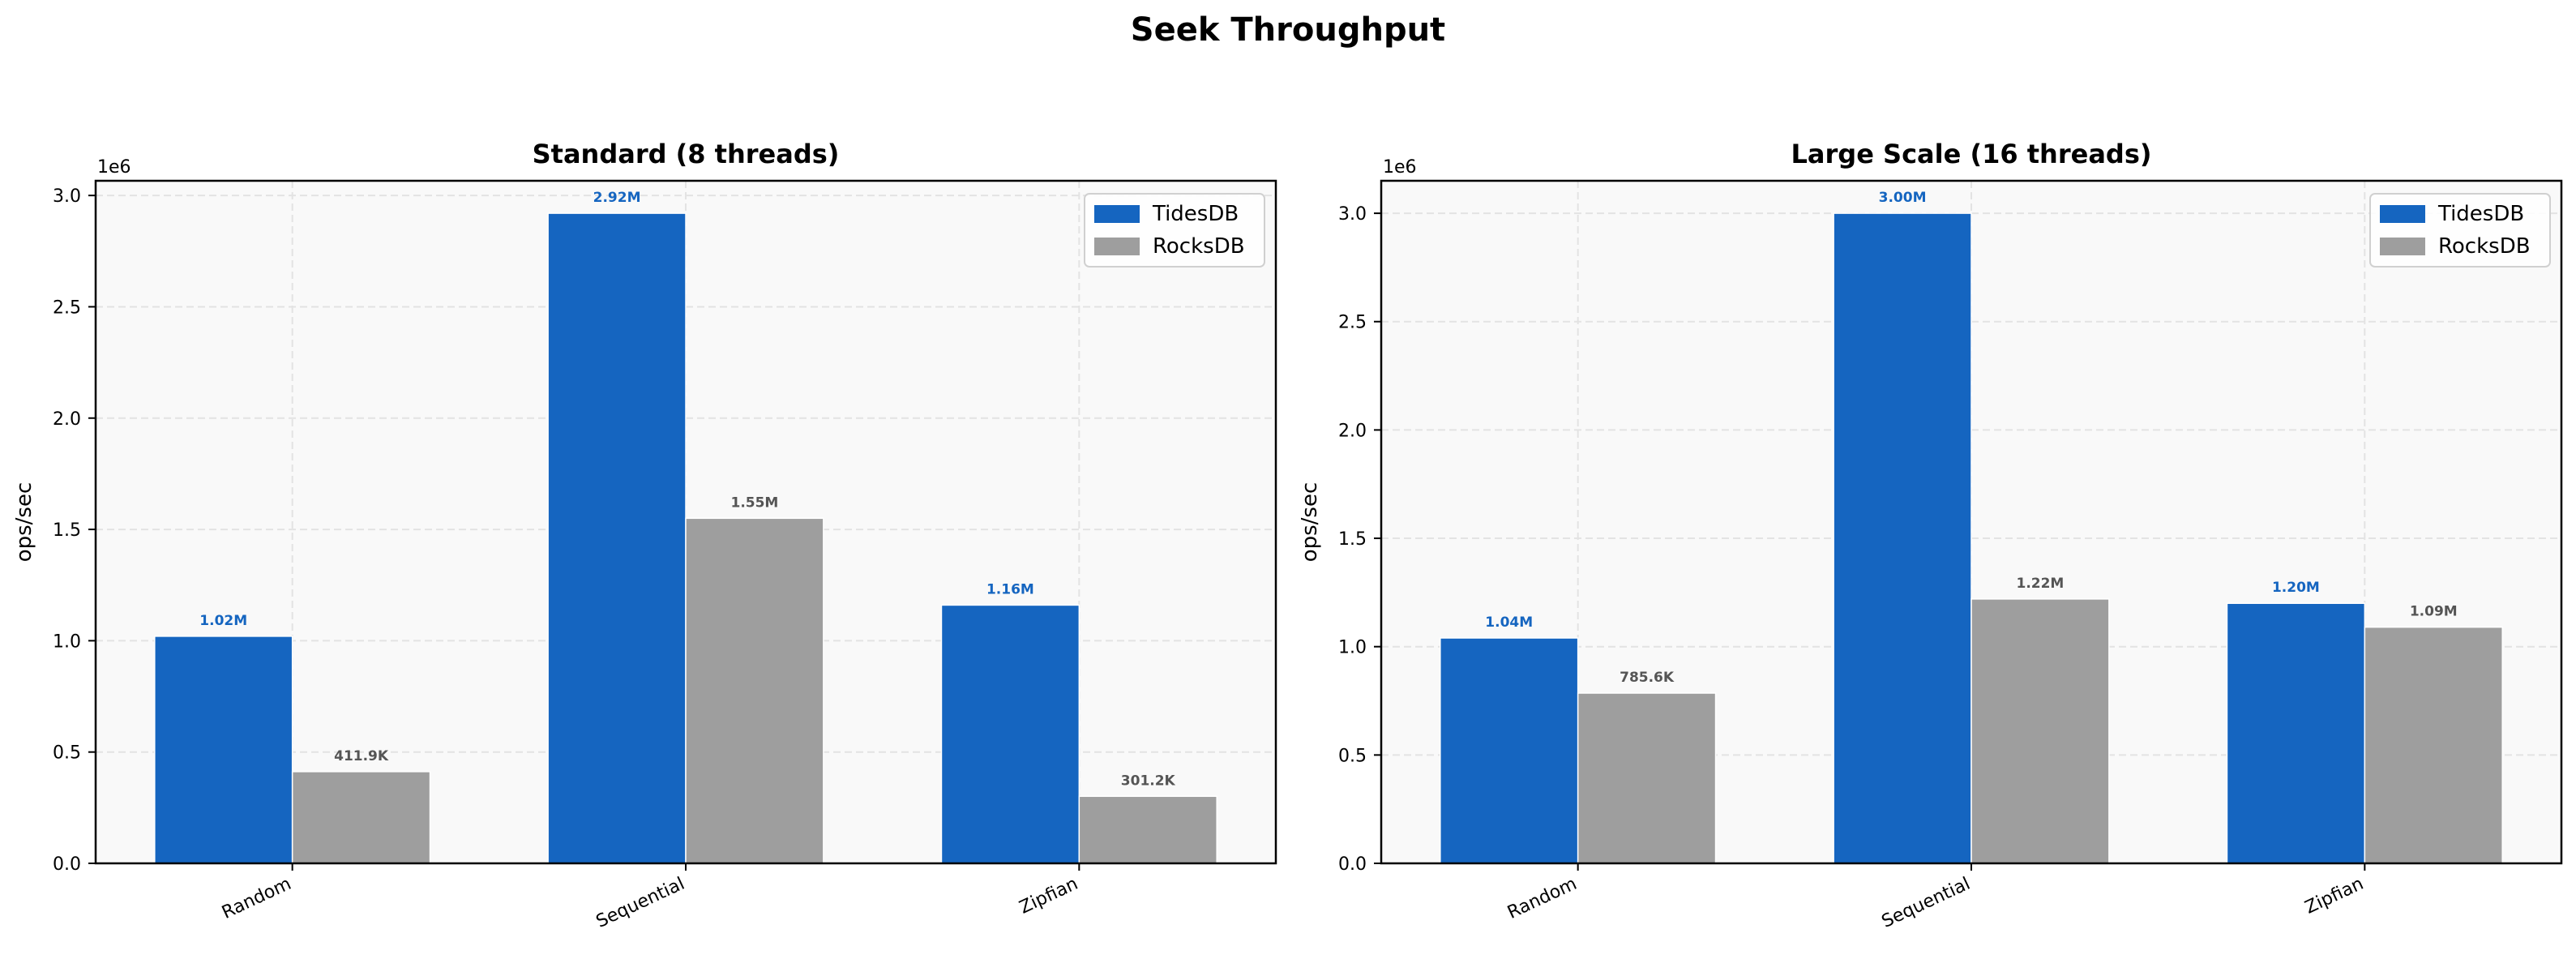 This screenshot has width=2576, height=959. I want to click on data-label: 3.00M, so click(1903, 198).